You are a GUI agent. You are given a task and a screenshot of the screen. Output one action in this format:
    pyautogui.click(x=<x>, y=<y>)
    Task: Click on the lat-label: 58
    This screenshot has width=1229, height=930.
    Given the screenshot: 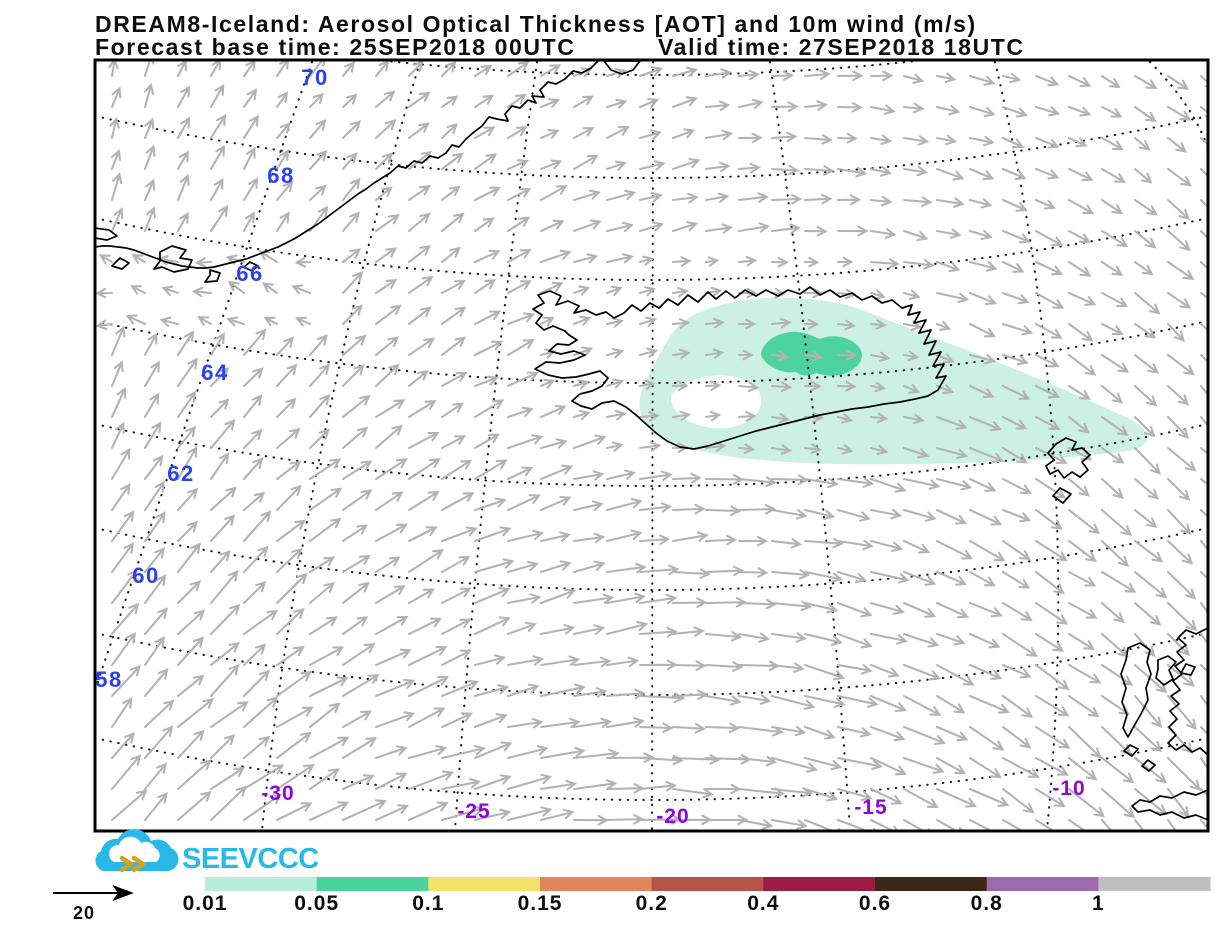 What is the action you would take?
    pyautogui.click(x=108, y=679)
    